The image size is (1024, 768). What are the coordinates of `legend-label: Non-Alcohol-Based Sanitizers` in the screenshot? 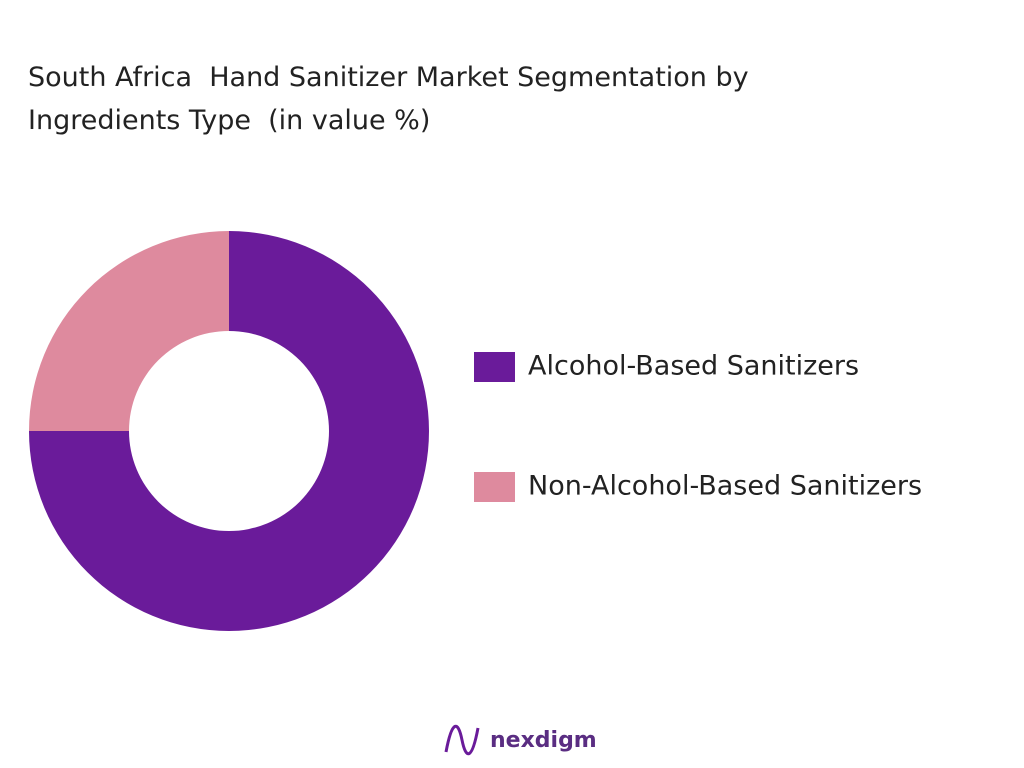 It's located at (725, 486).